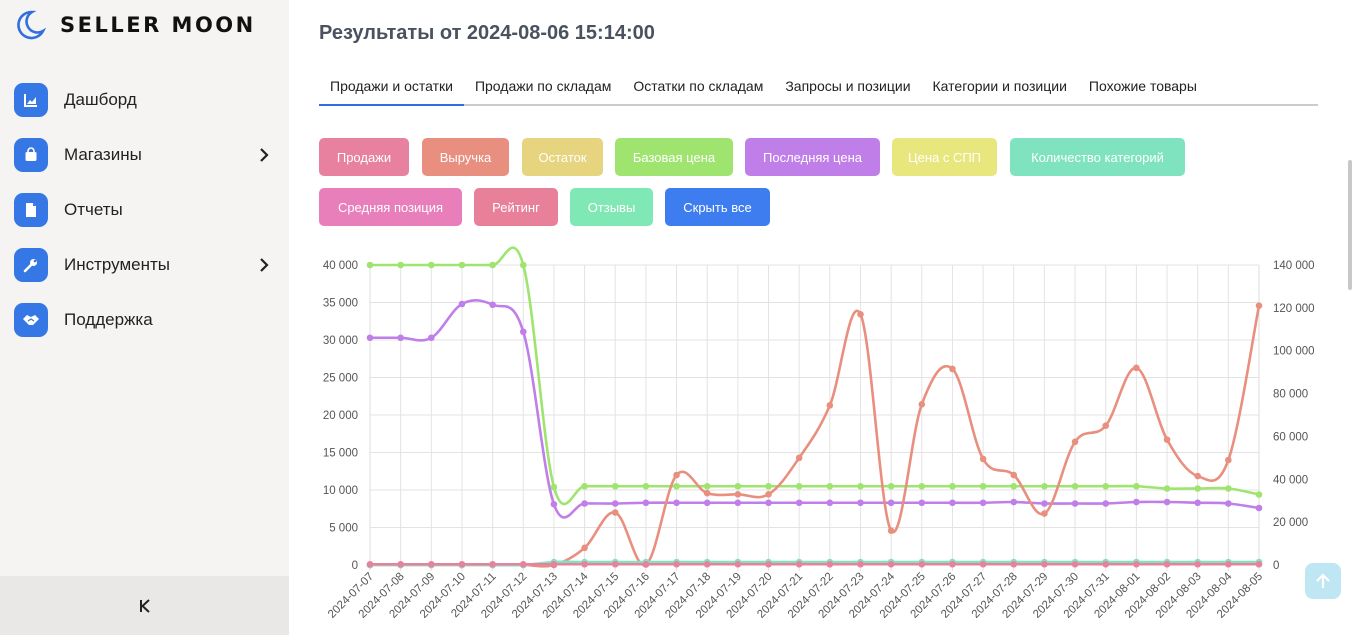  What do you see at coordinates (1350, 225) in the screenshot?
I see `page-scrollbar` at bounding box center [1350, 225].